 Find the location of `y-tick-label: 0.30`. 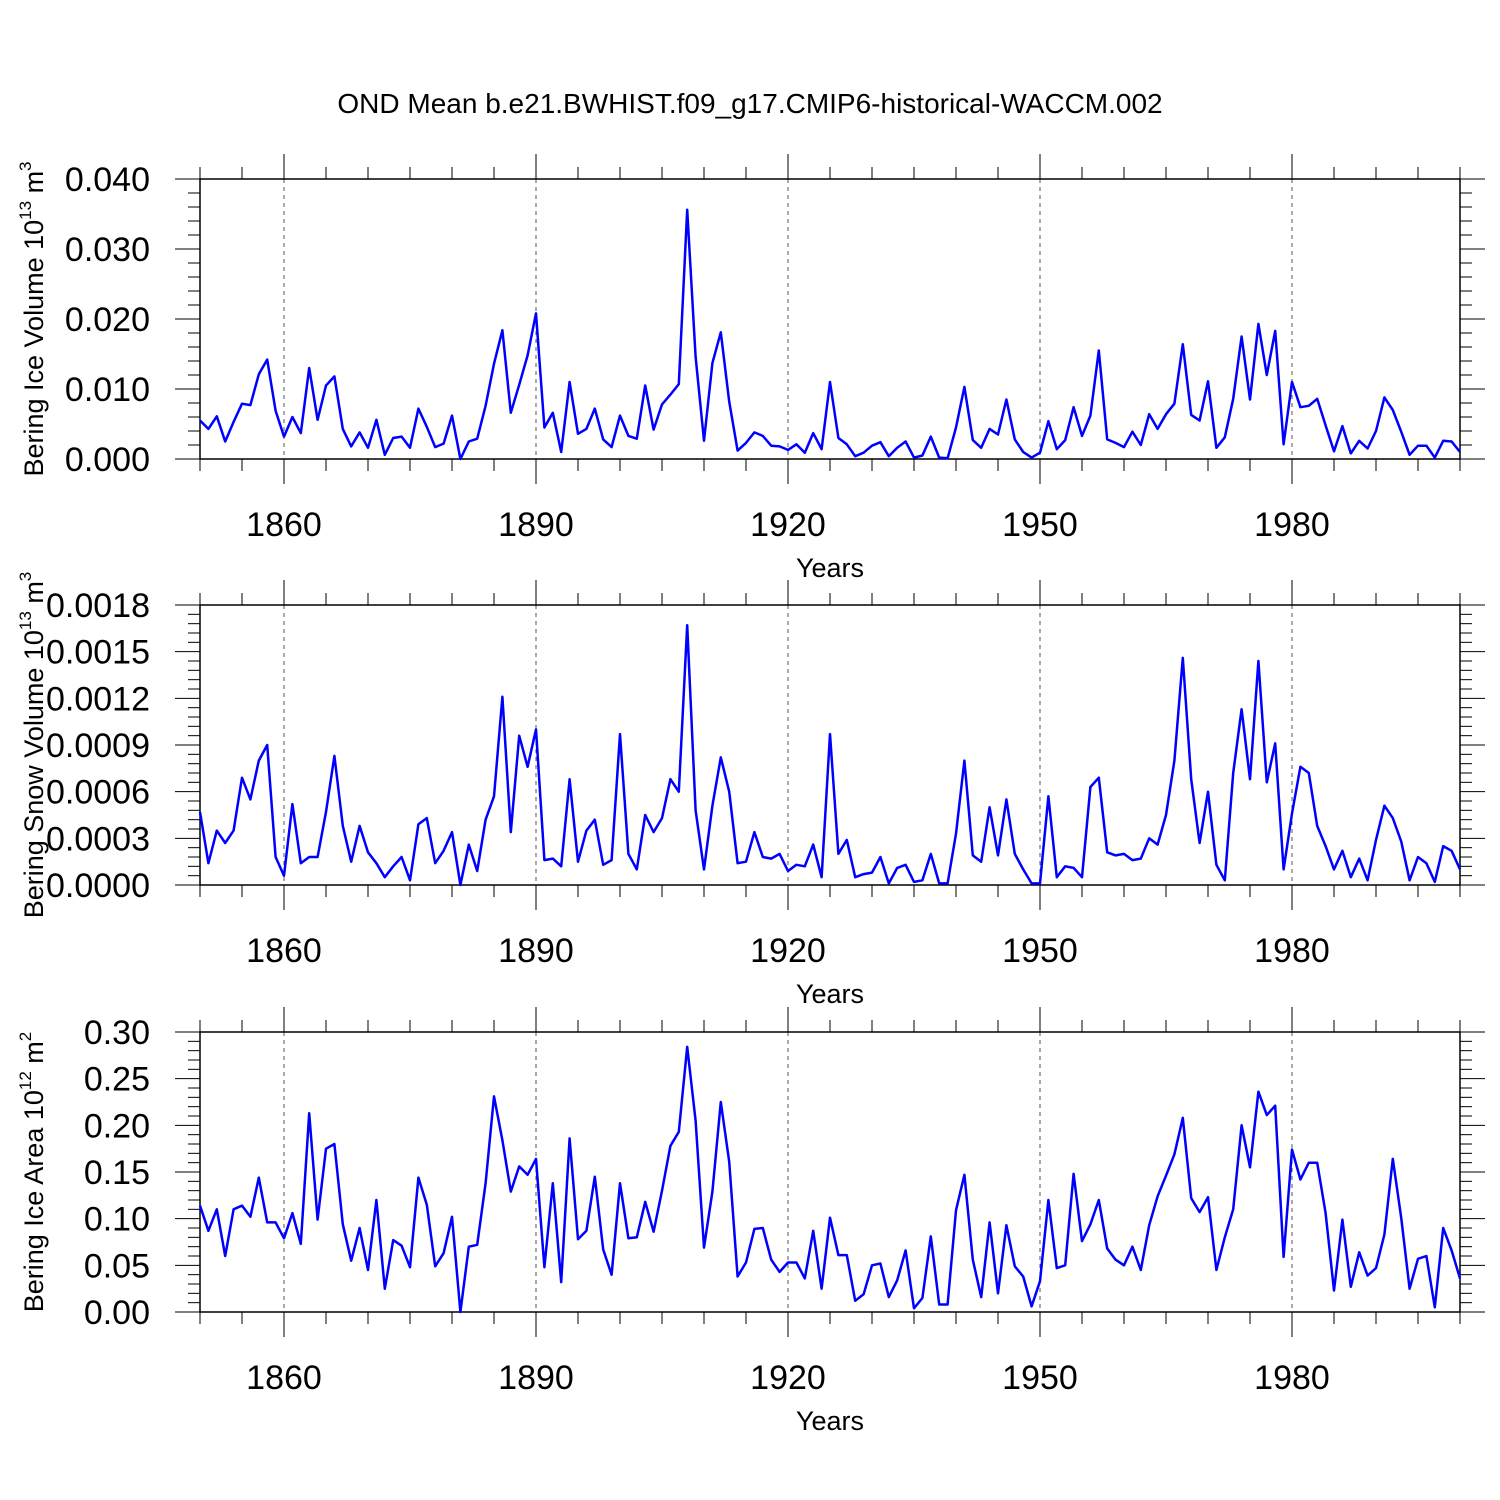

y-tick-label: 0.30 is located at coordinates (117, 1033).